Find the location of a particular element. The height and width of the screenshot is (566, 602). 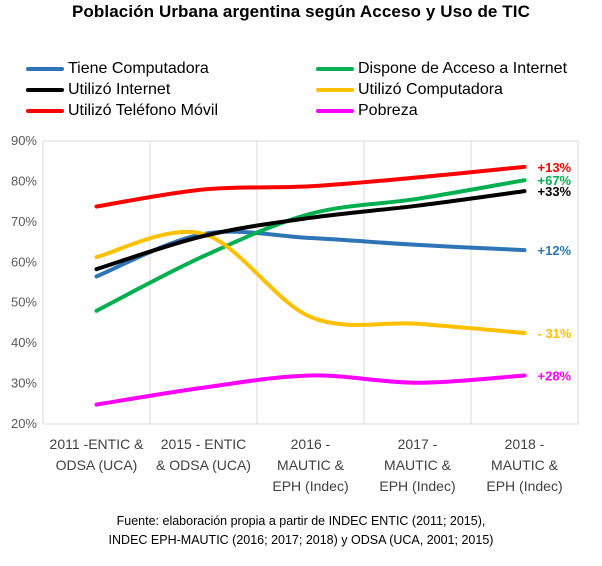

line-utilizo-internet is located at coordinates (310, 230).